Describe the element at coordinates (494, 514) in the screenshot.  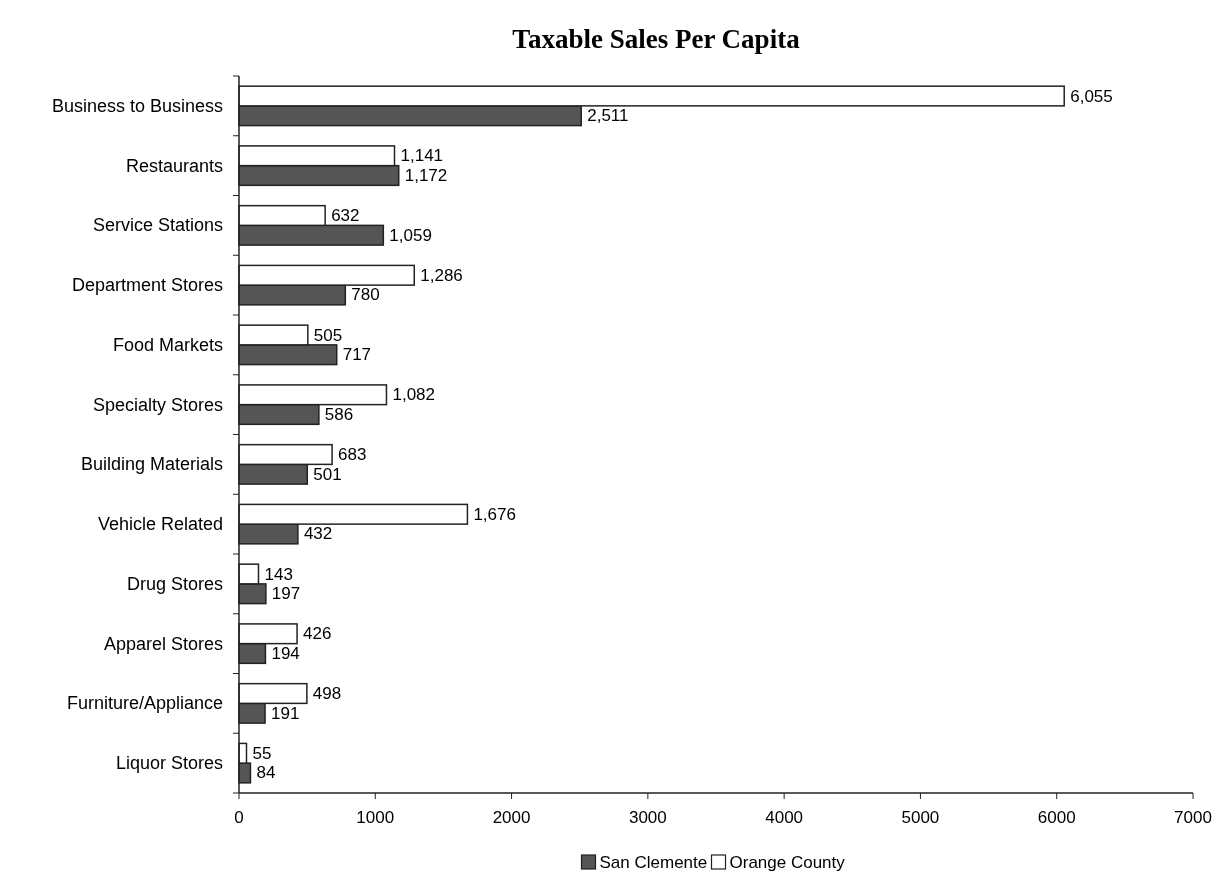
I see `data-label: 1,676` at that location.